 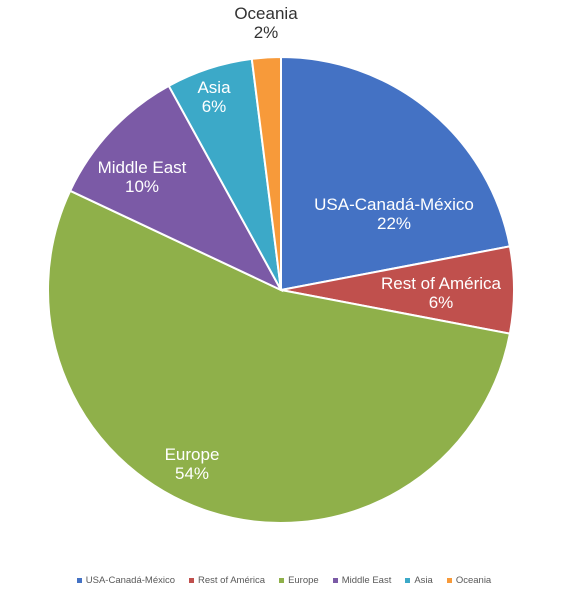 What do you see at coordinates (130, 580) in the screenshot?
I see `legend-label: USA-Canadá-México` at bounding box center [130, 580].